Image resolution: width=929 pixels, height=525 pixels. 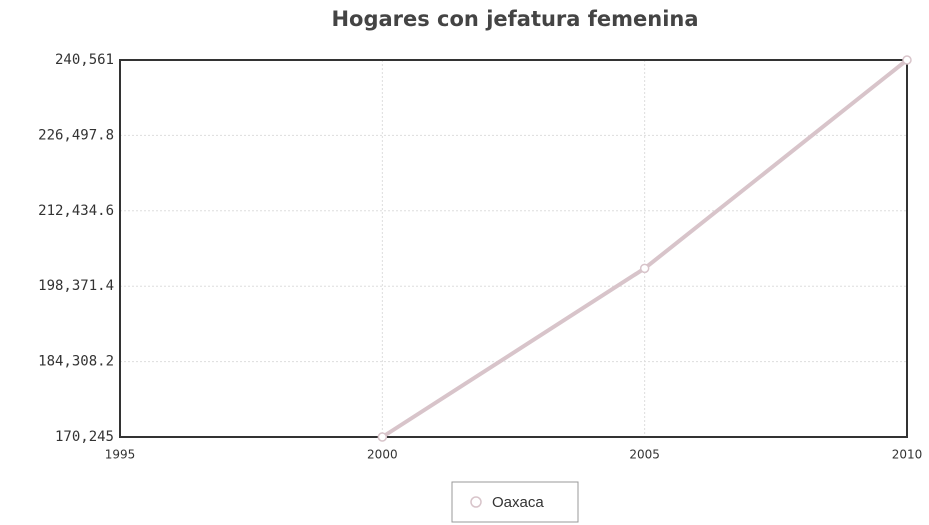 What do you see at coordinates (76, 135) in the screenshot?
I see `y-tick-label: 226,497.8` at bounding box center [76, 135].